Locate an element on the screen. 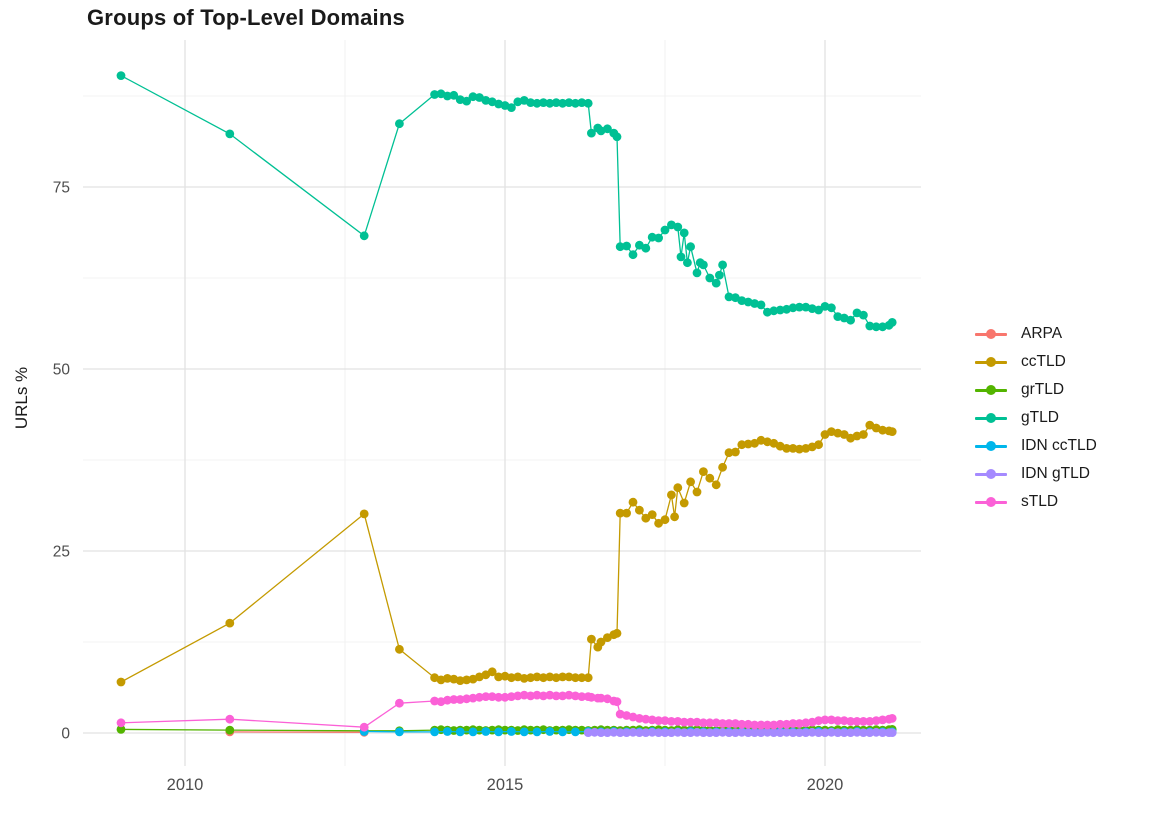  y-tick-label: 0 is located at coordinates (65, 734).